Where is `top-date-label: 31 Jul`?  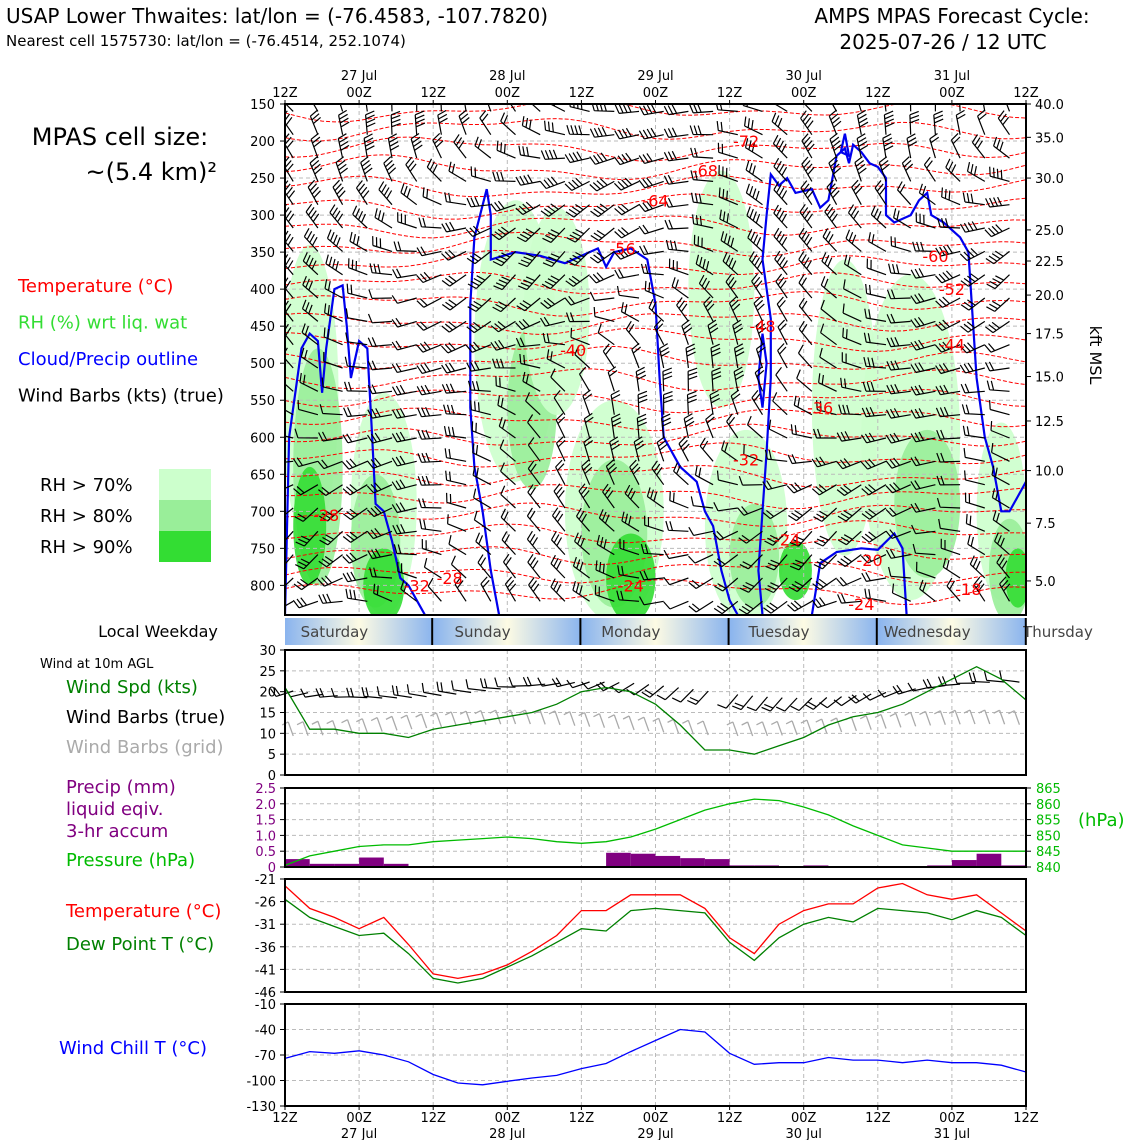
top-date-label: 31 Jul is located at coordinates (952, 76).